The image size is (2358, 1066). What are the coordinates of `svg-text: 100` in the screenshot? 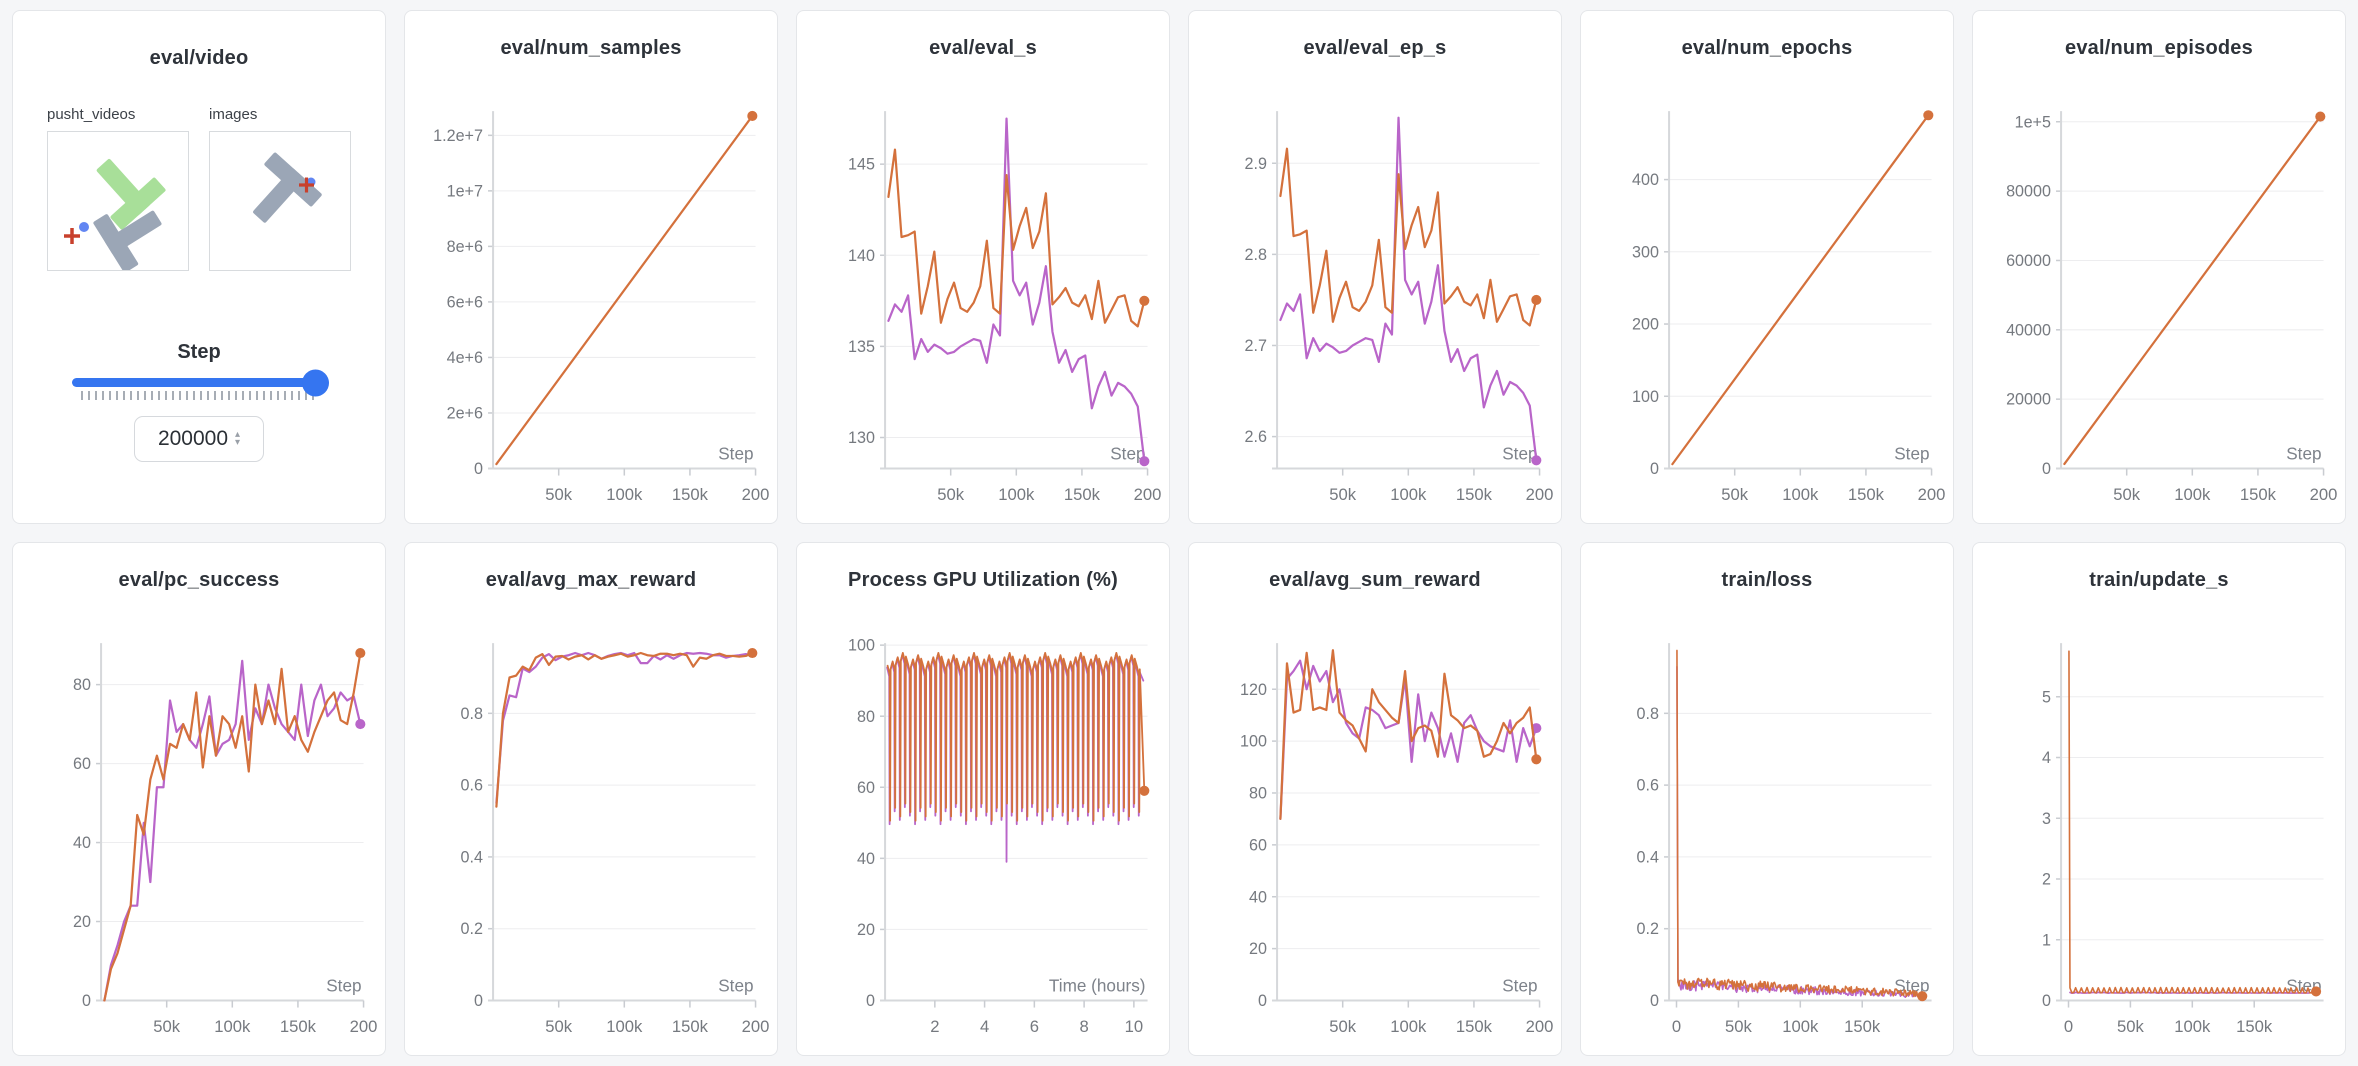 It's located at (1253, 742).